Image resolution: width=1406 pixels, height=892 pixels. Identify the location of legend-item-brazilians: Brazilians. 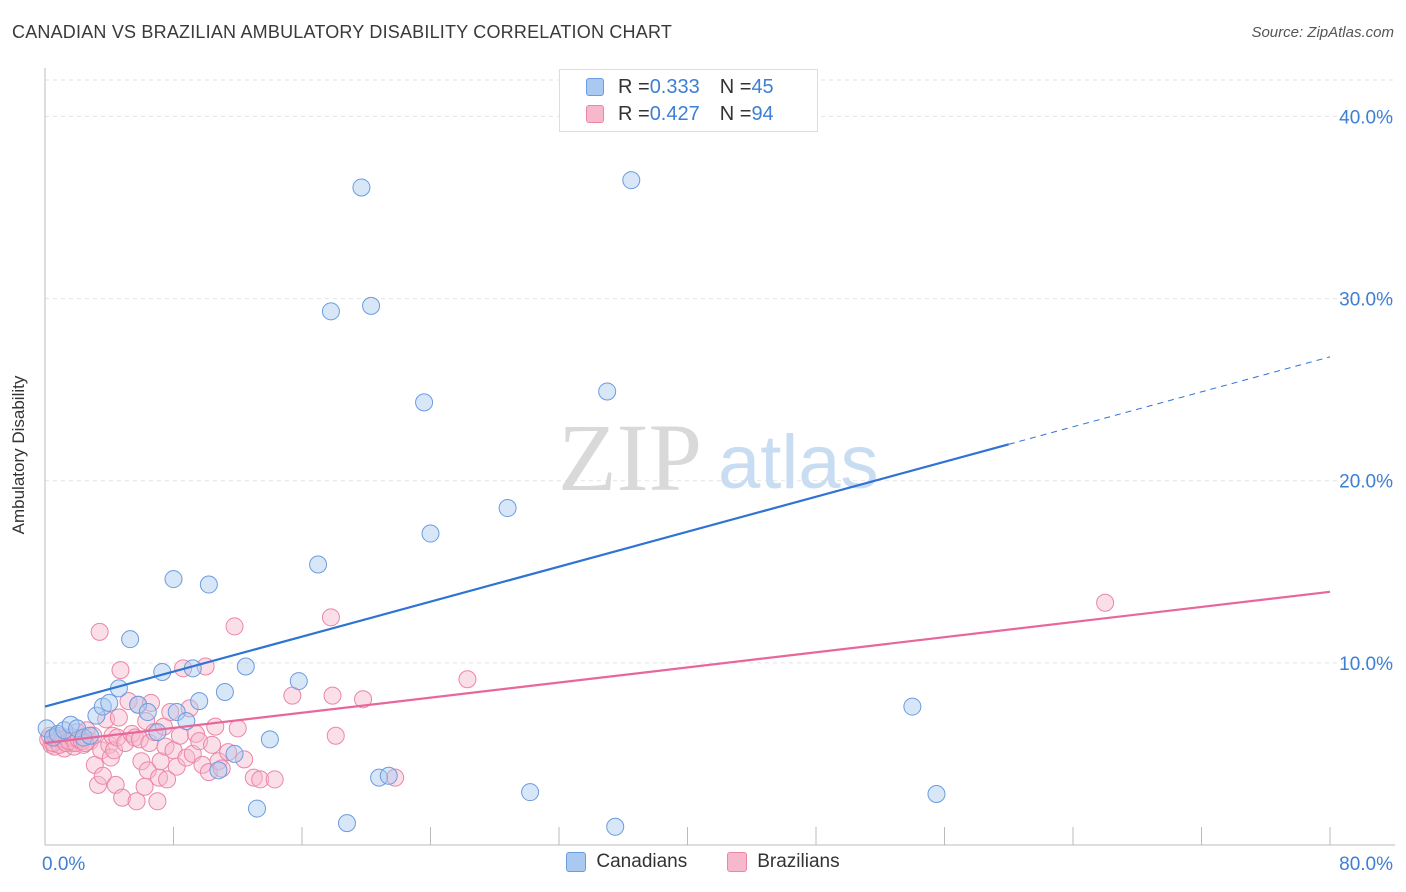
(783, 862).